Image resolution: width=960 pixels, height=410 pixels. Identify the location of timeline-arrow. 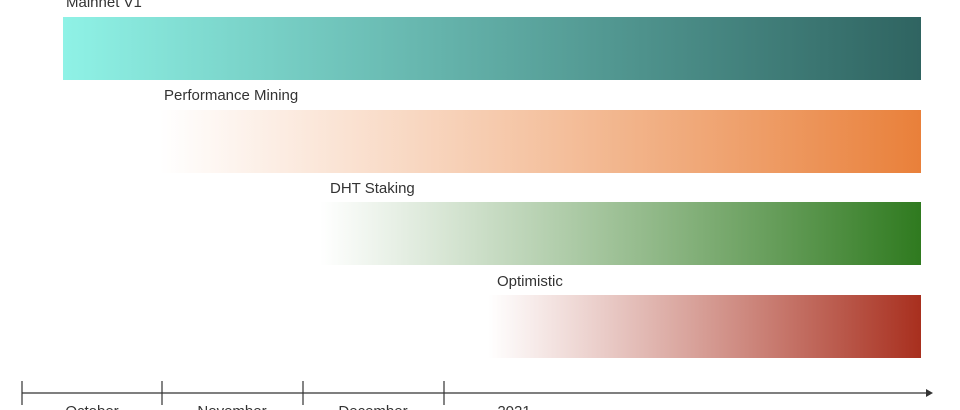
(929, 393).